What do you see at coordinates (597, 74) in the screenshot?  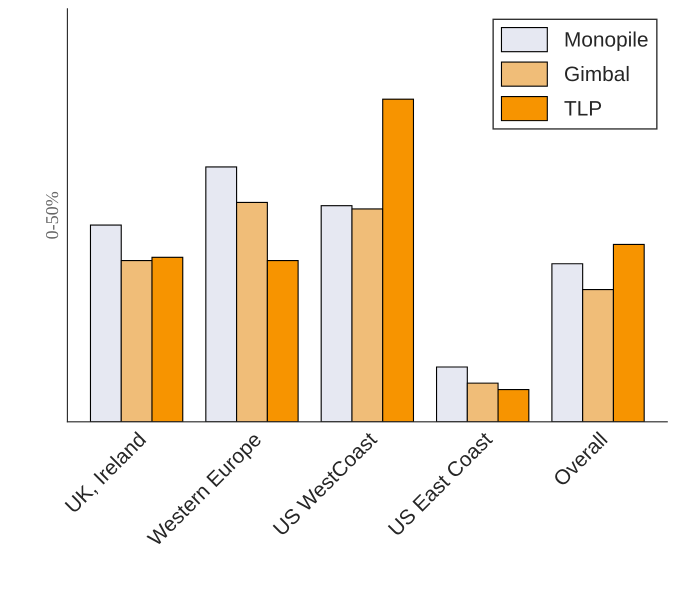 I see `legend-label: Gimbal` at bounding box center [597, 74].